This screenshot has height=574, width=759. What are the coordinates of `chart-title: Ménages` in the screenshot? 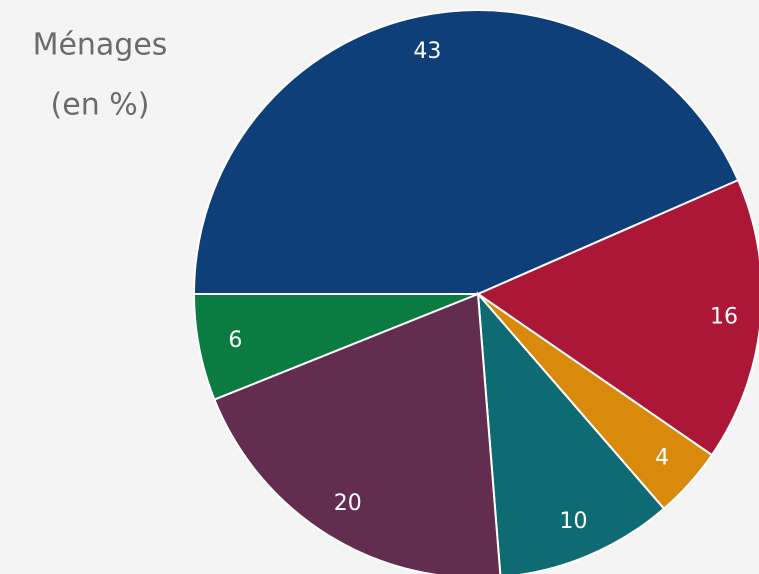 It's located at (100, 45).